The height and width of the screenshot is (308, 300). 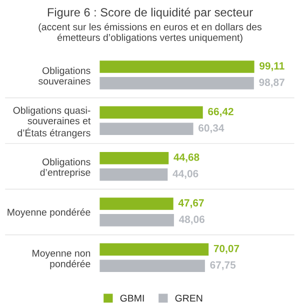 I want to click on data-label: 70,07, so click(x=227, y=249).